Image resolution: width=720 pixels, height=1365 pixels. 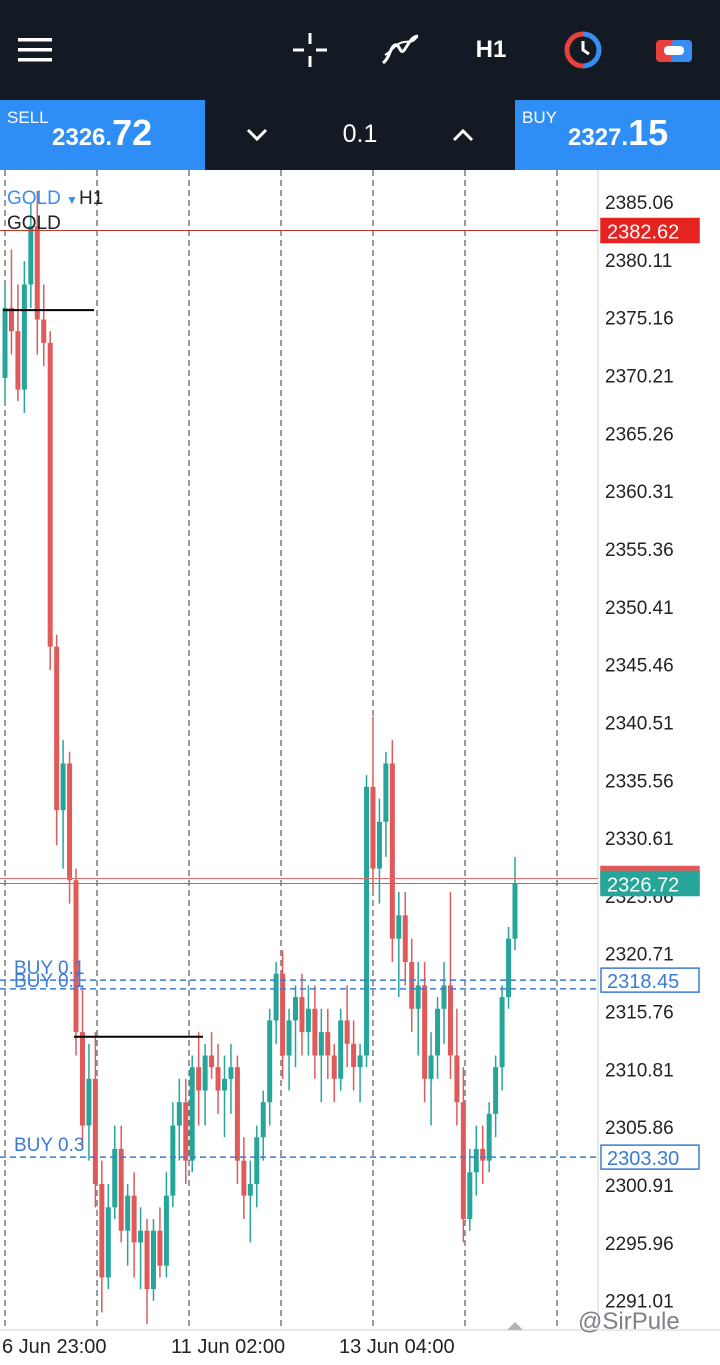 I want to click on price-tick-label: 2310.81, so click(x=639, y=1070).